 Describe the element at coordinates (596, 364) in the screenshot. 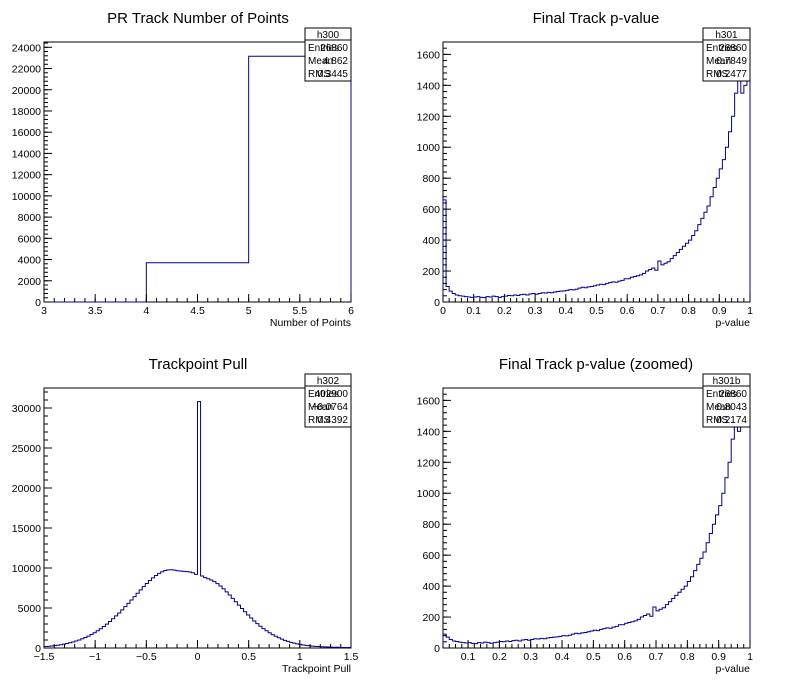

I see `chart-4-title: Final Track p-value (zoomed)` at that location.